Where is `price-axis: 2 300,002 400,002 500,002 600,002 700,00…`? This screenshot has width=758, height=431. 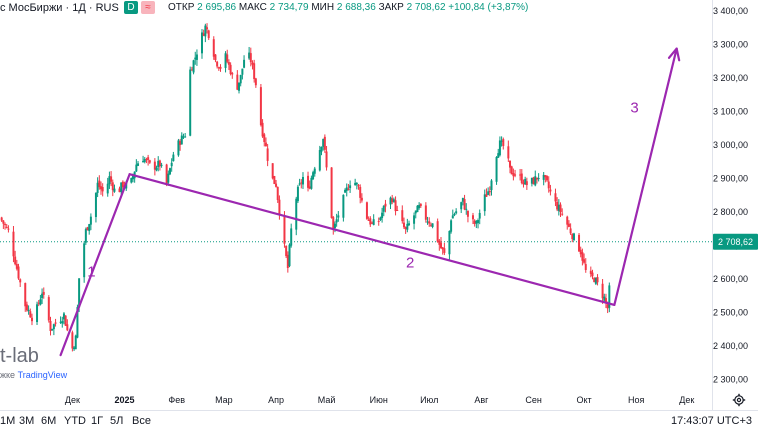 price-axis: 2 300,002 400,002 500,002 600,002 700,00… is located at coordinates (735, 195).